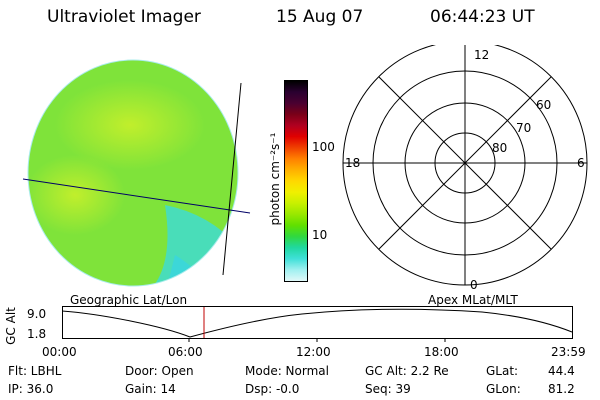 The image size is (600, 400). What do you see at coordinates (441, 352) in the screenshot?
I see `time-tick-1800: 18:00` at bounding box center [441, 352].